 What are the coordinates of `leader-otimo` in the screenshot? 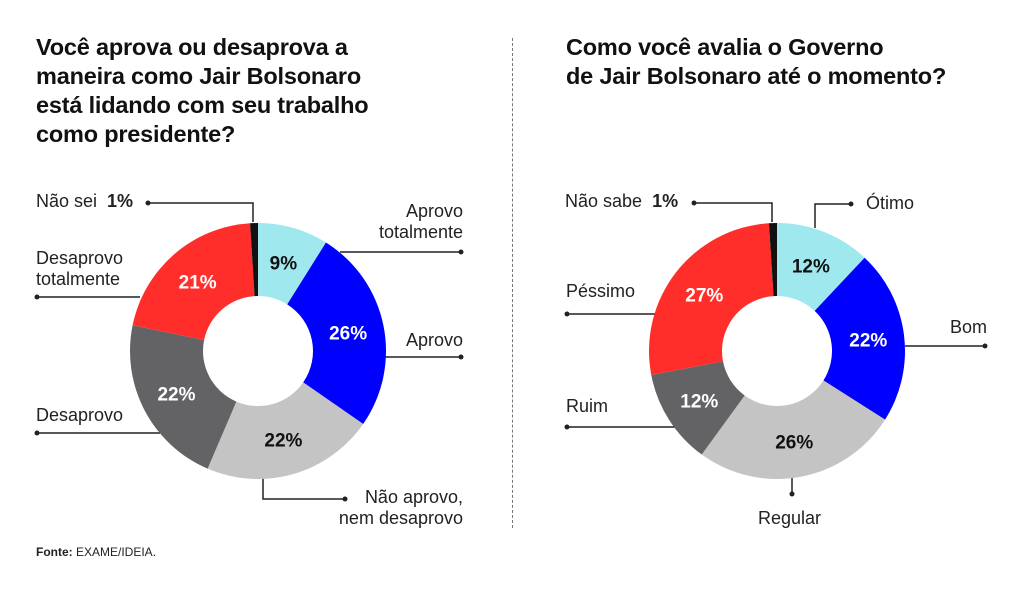 It's located at (832, 215).